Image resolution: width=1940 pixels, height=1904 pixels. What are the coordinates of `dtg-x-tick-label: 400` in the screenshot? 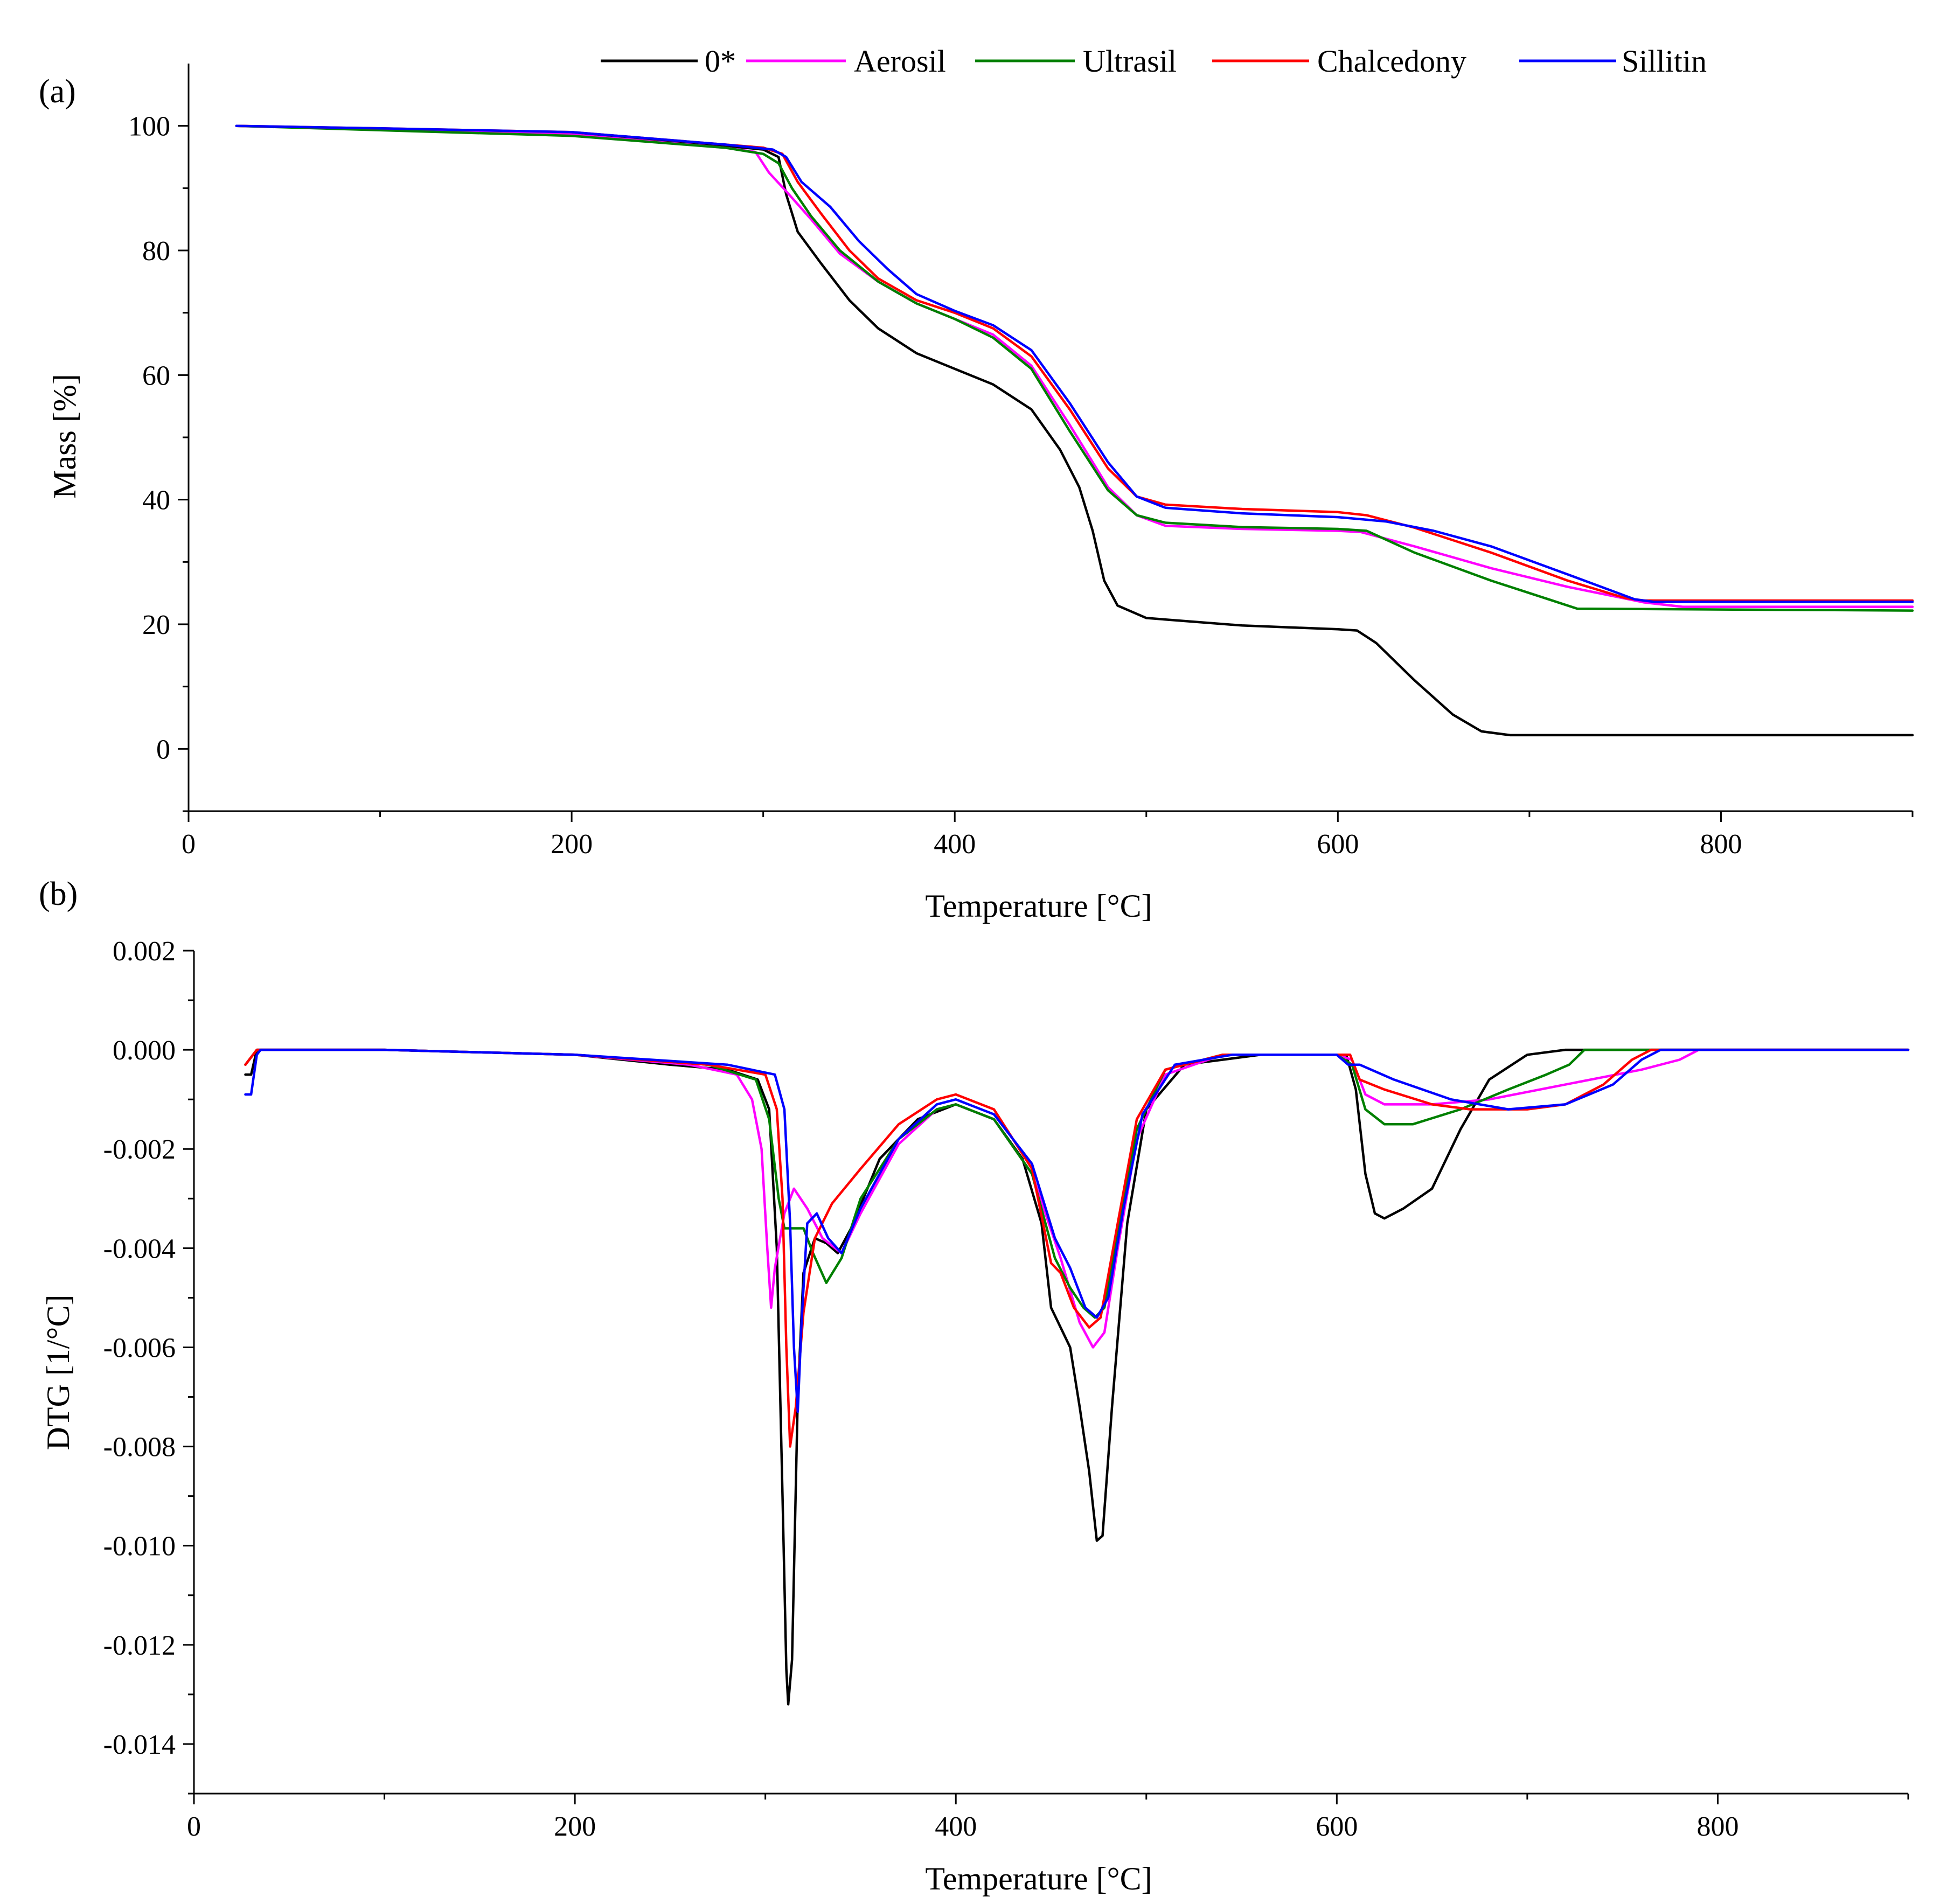 It's located at (956, 1827).